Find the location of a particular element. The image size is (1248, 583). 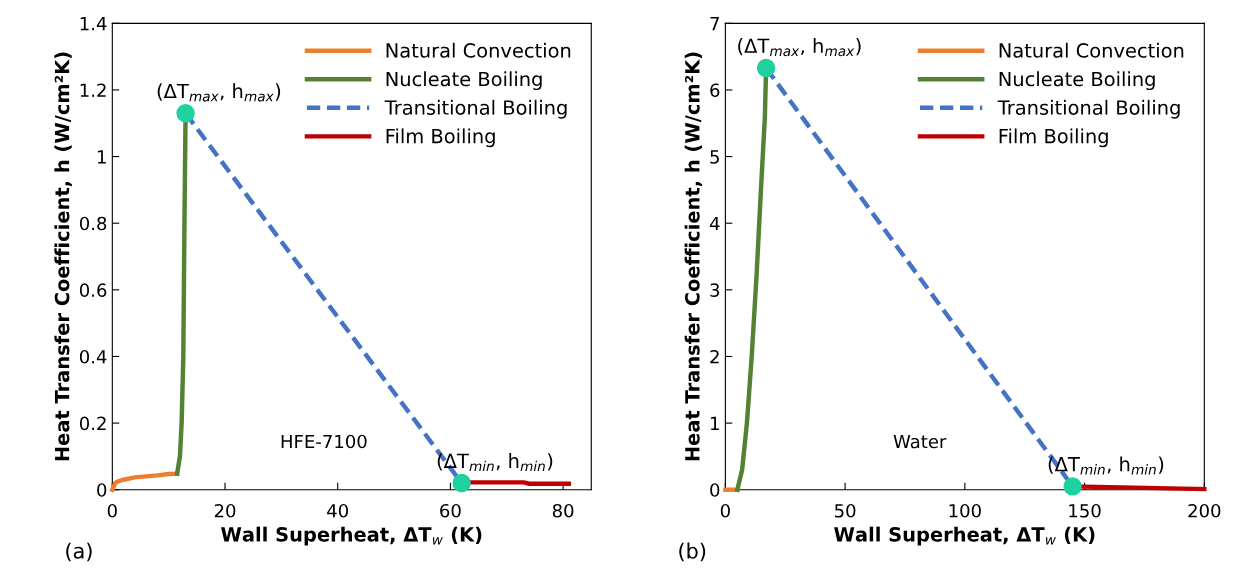

y-tick-label: 4 is located at coordinates (714, 223).